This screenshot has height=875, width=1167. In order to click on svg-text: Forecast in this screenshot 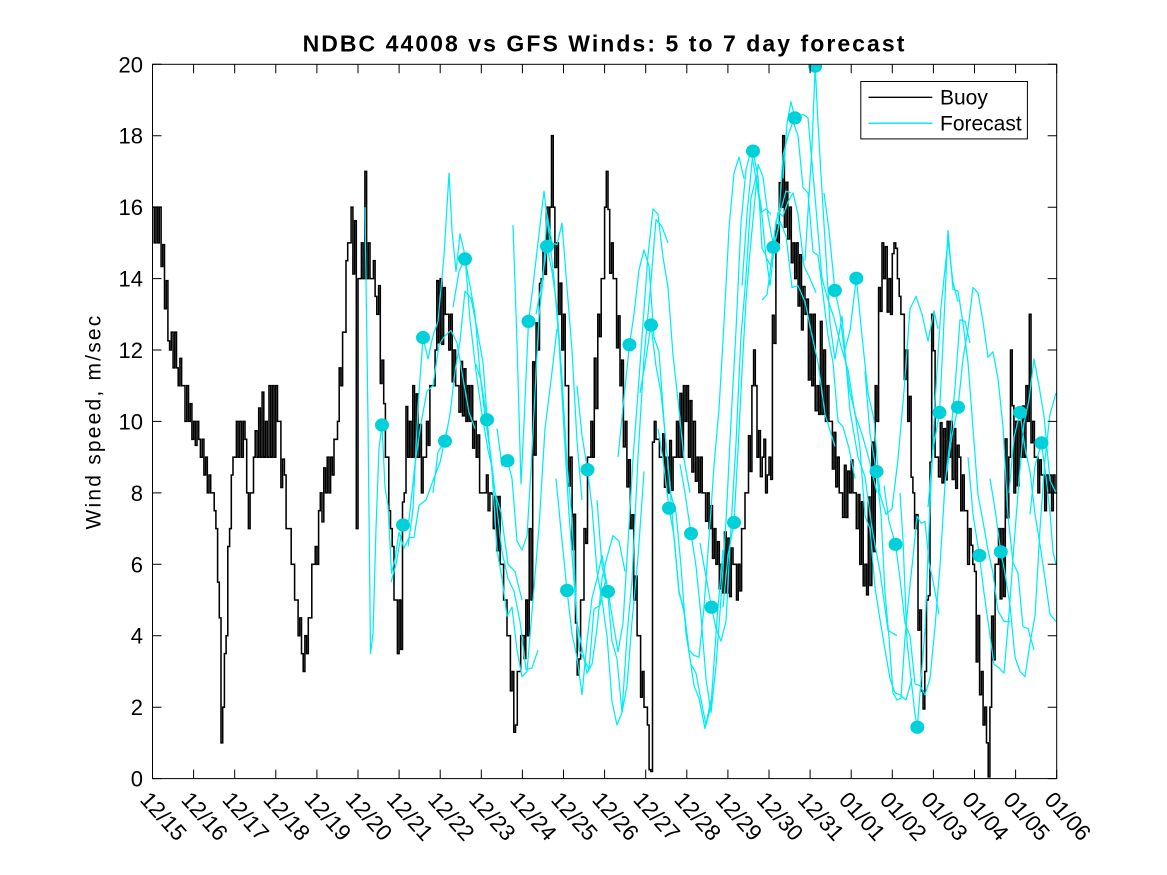, I will do `click(981, 124)`.